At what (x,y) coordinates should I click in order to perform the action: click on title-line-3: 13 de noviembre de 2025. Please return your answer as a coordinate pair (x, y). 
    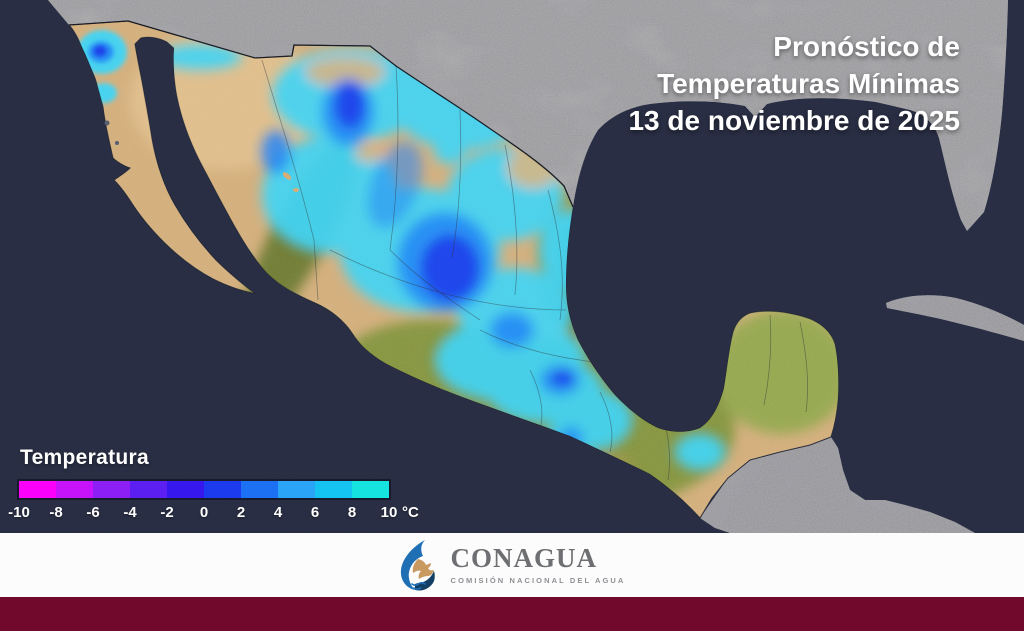
    Looking at the image, I should click on (794, 120).